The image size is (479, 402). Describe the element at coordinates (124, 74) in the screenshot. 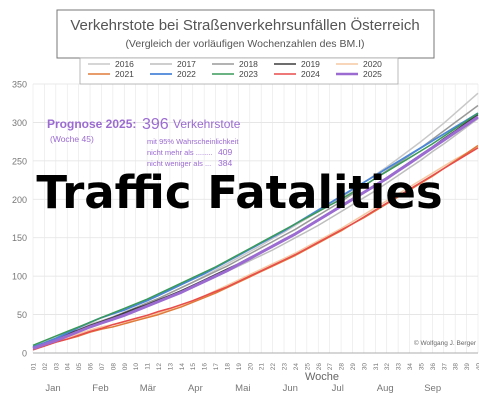

I see `legend-label-2021: 2021` at that location.